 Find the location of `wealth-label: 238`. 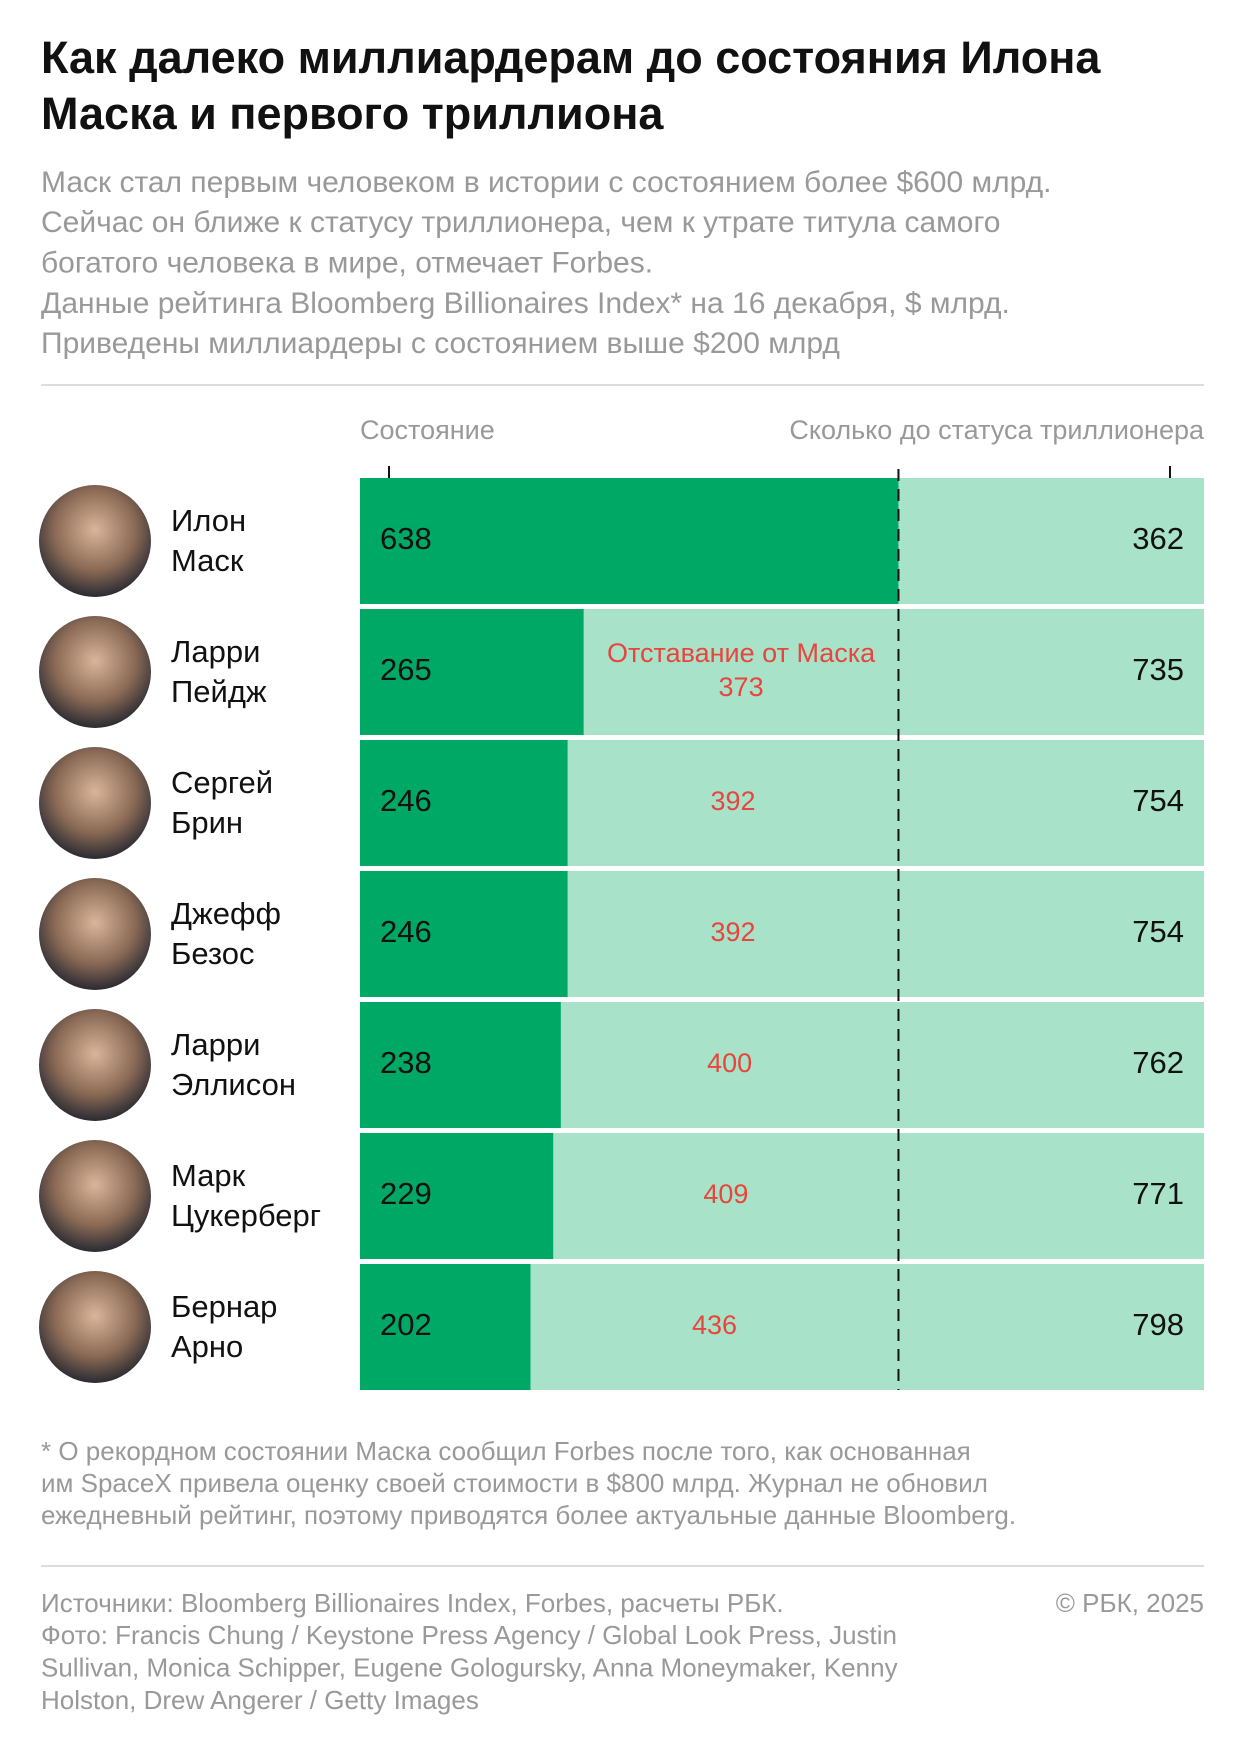

wealth-label: 238 is located at coordinates (406, 1062).